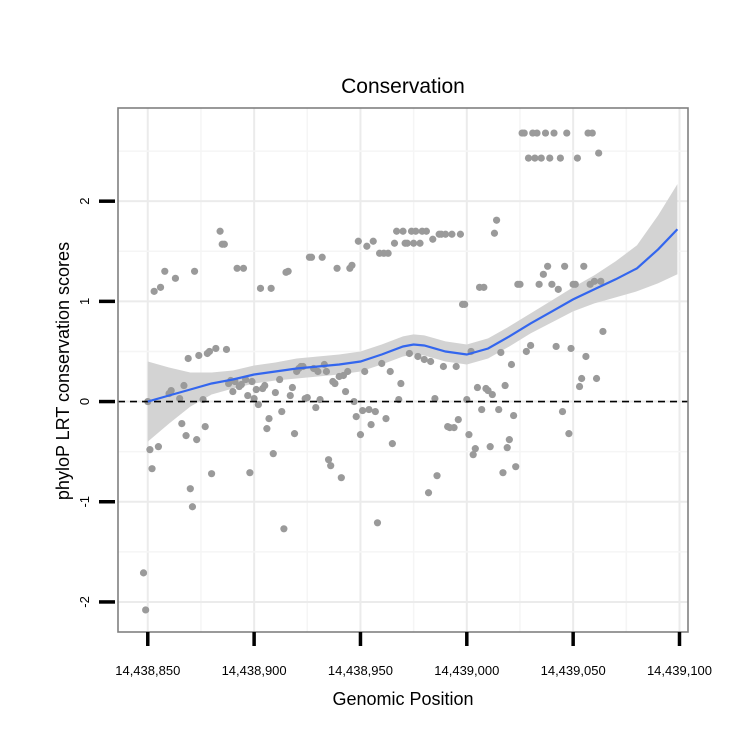 The height and width of the screenshot is (750, 750). Describe the element at coordinates (466, 670) in the screenshot. I see `x-tick-label: 14,439,000` at that location.